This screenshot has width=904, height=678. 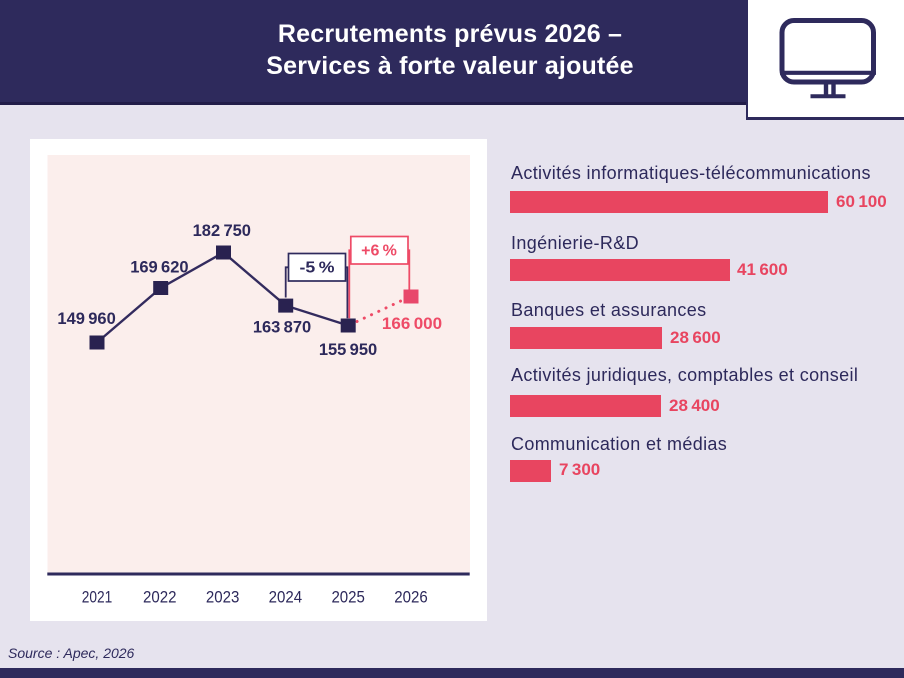 What do you see at coordinates (86, 319) in the screenshot?
I see `svg-text: 149 960` at bounding box center [86, 319].